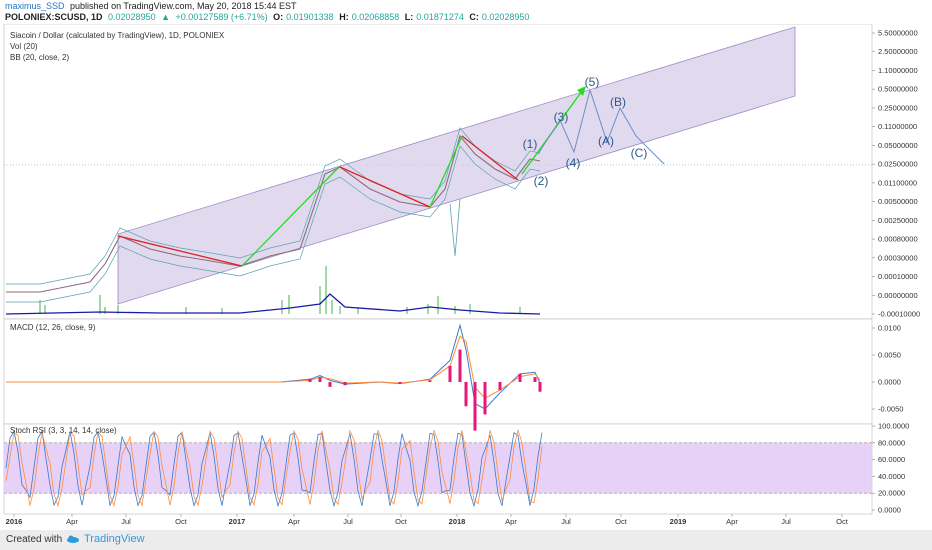  Describe the element at coordinates (592, 82) in the screenshot. I see `wave-label: (5)` at that location.